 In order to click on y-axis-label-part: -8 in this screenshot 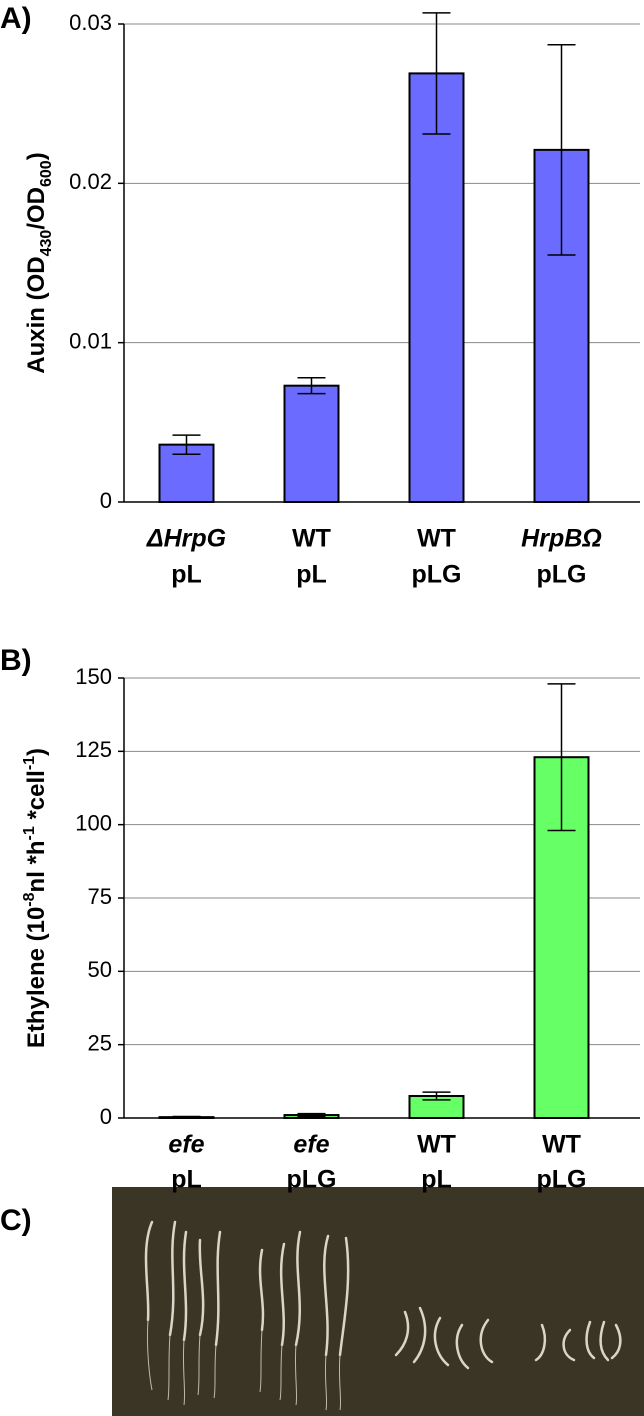, I will do `click(29, 899)`.